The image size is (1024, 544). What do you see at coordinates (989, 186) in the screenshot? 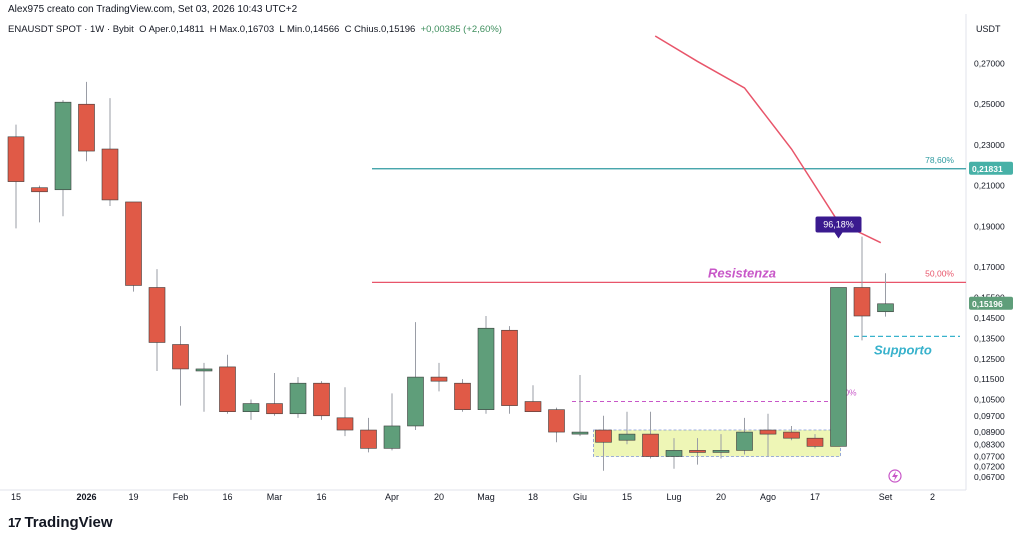
I see `y-tick-label: 0,21000` at bounding box center [989, 186].